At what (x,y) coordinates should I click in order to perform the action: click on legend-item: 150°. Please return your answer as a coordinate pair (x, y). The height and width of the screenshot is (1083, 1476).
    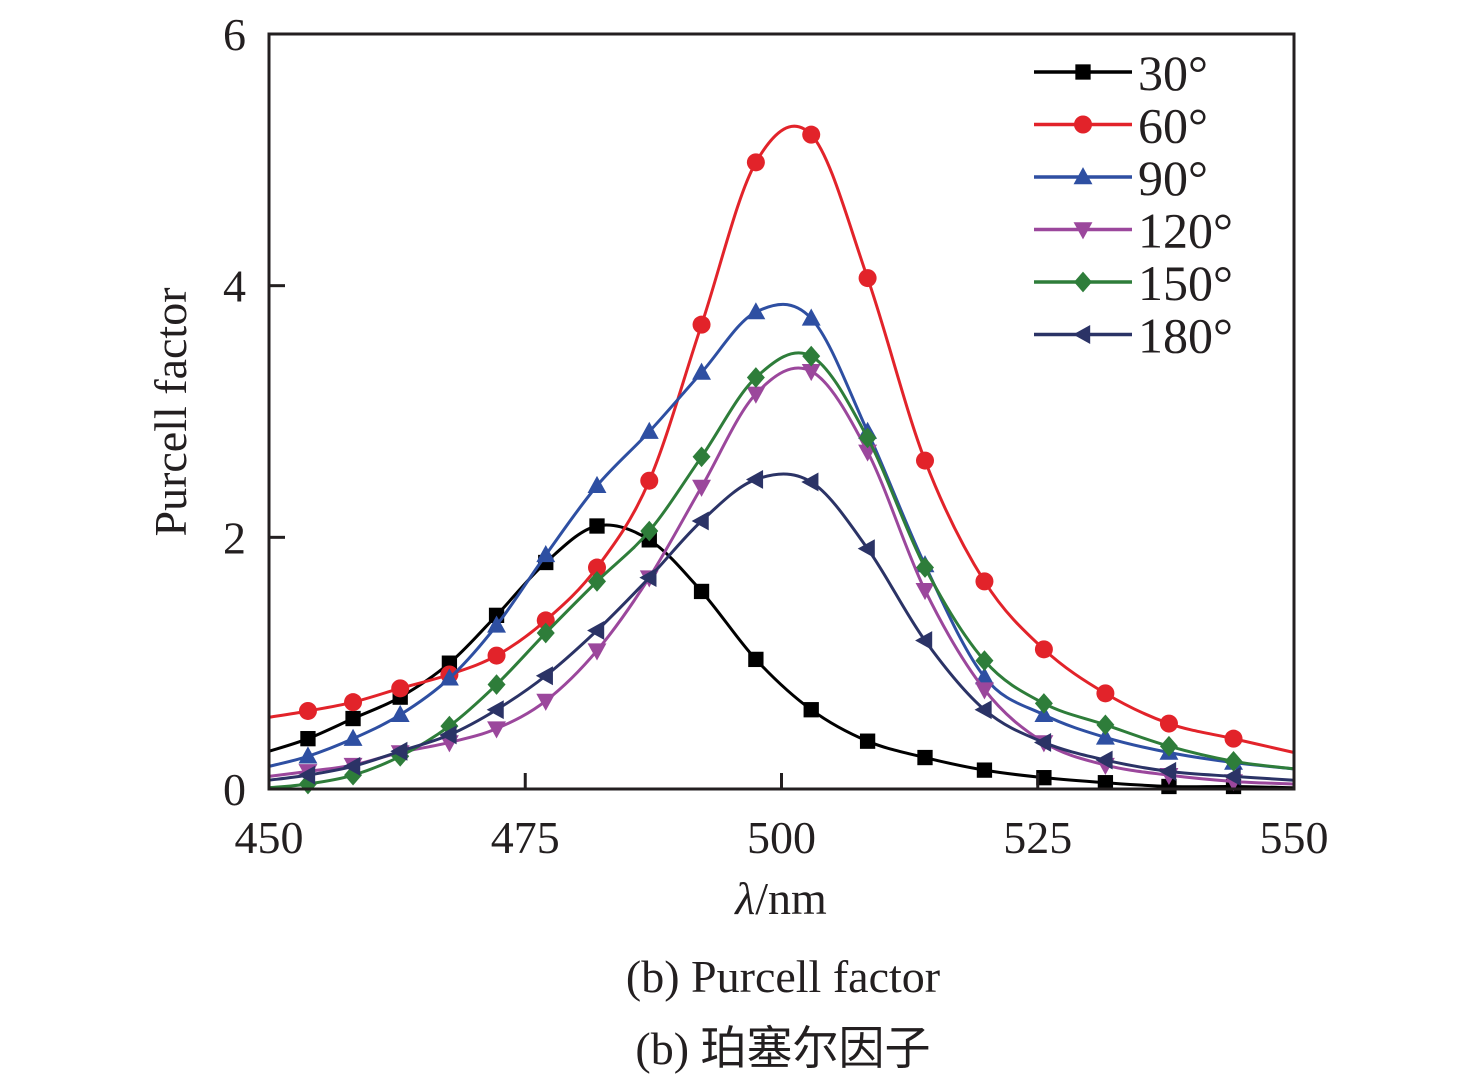
    Looking at the image, I should click on (1133, 283).